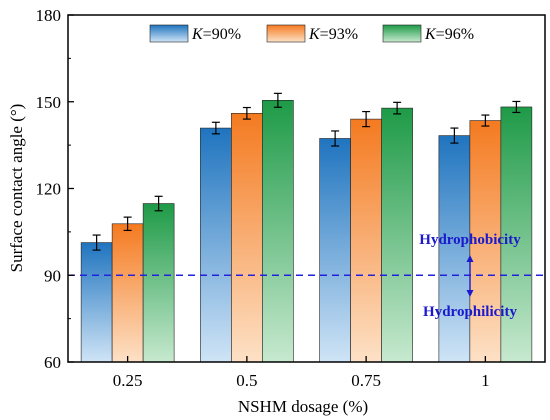 The image size is (550, 420). I want to click on legend-label-value: =90%, so click(222, 34).